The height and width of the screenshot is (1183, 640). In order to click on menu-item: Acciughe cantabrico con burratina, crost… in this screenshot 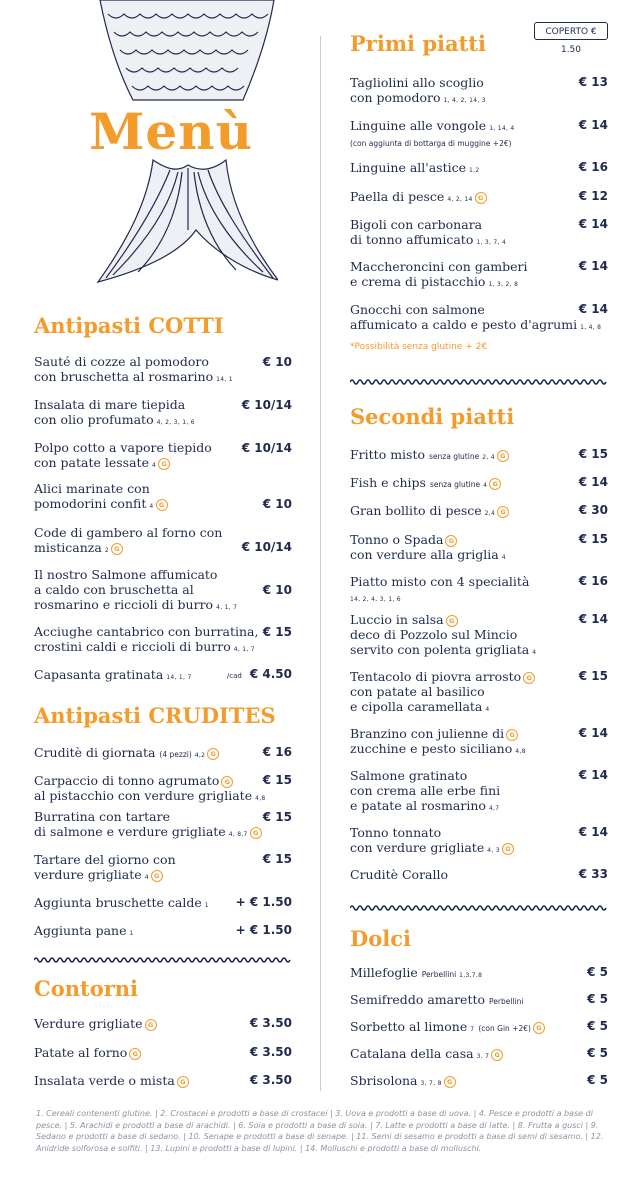, I will do `click(146, 639)`.